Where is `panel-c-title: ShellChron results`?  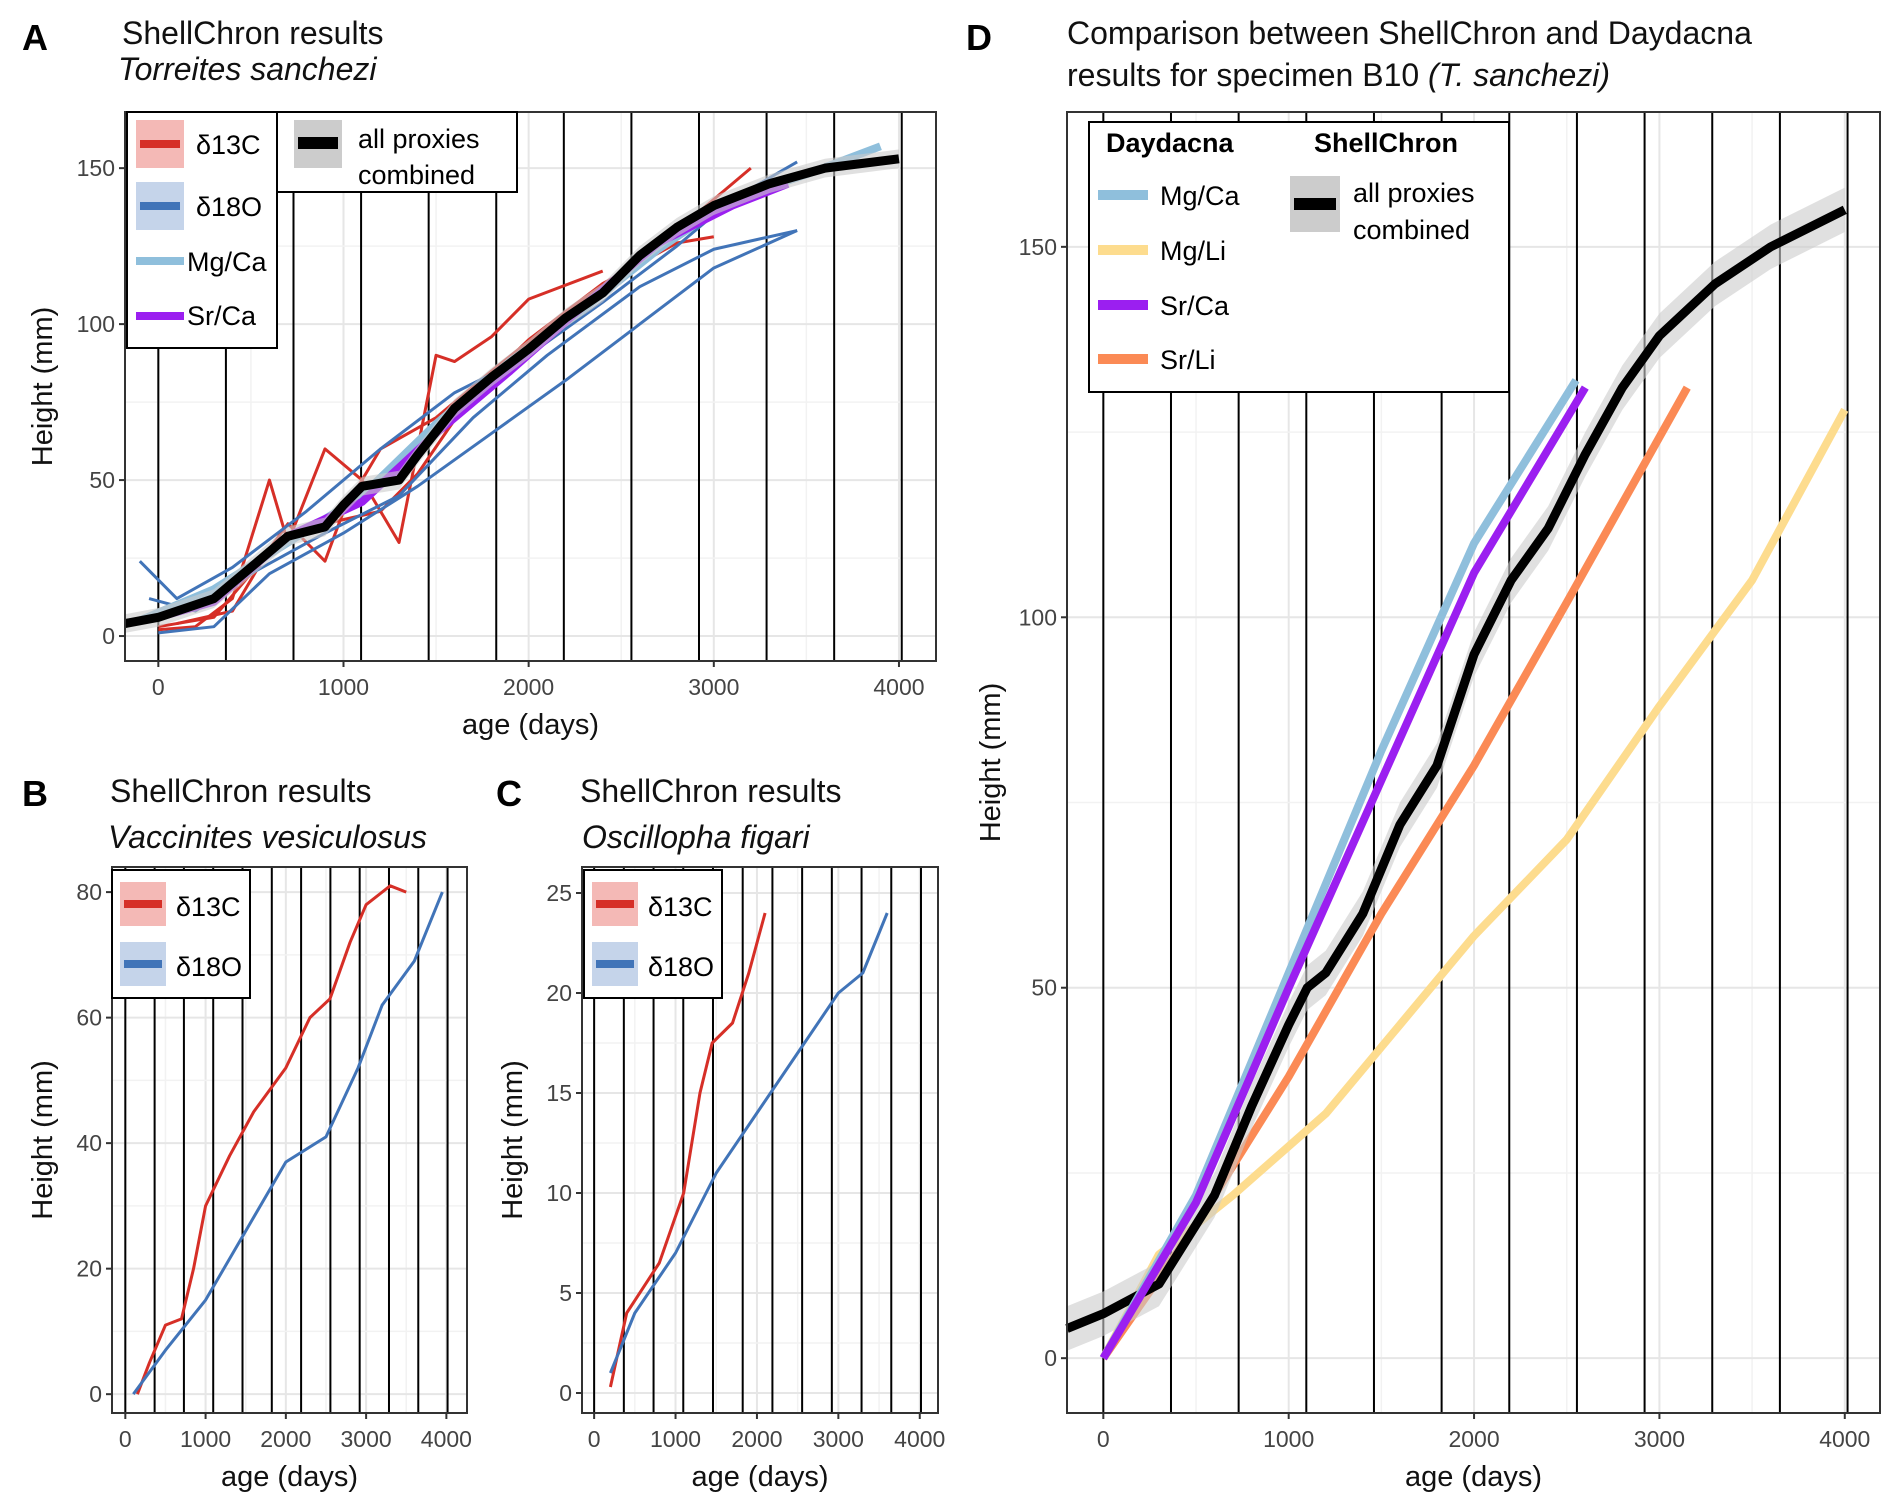 panel-c-title: ShellChron results is located at coordinates (710, 791).